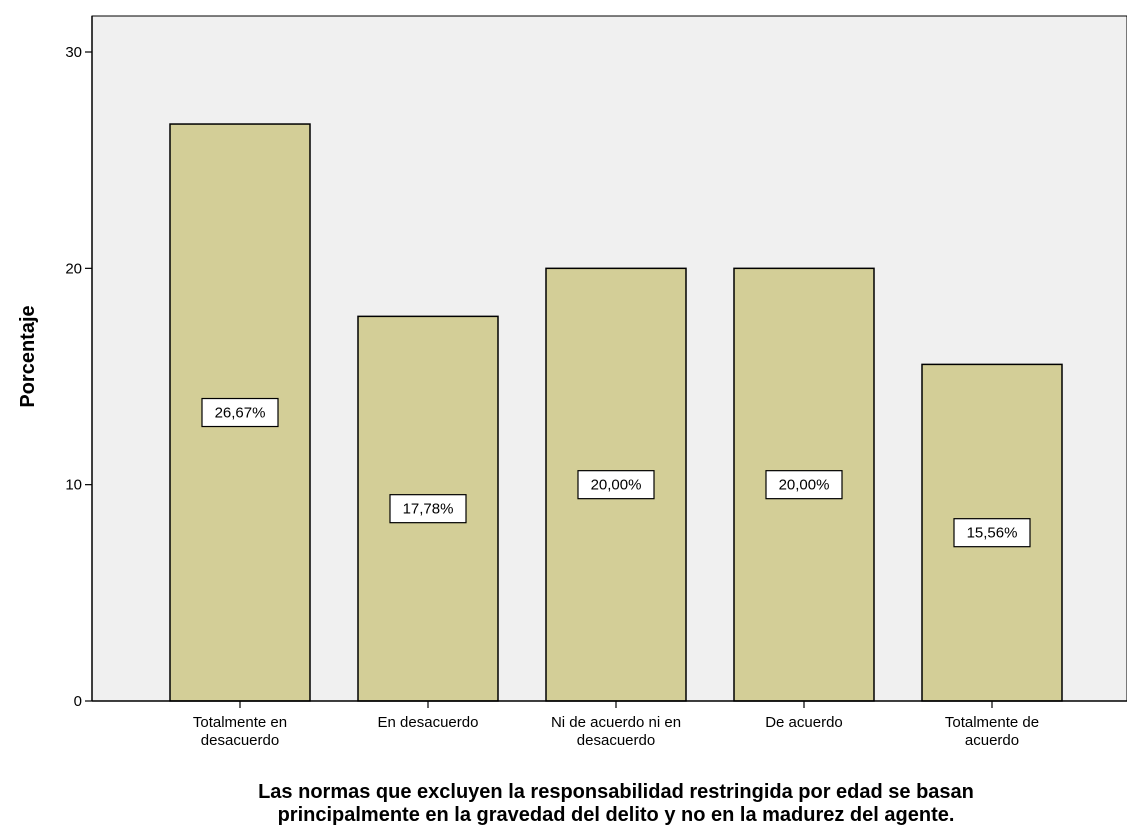  Describe the element at coordinates (73, 485) in the screenshot. I see `y-tick-label: 10` at that location.